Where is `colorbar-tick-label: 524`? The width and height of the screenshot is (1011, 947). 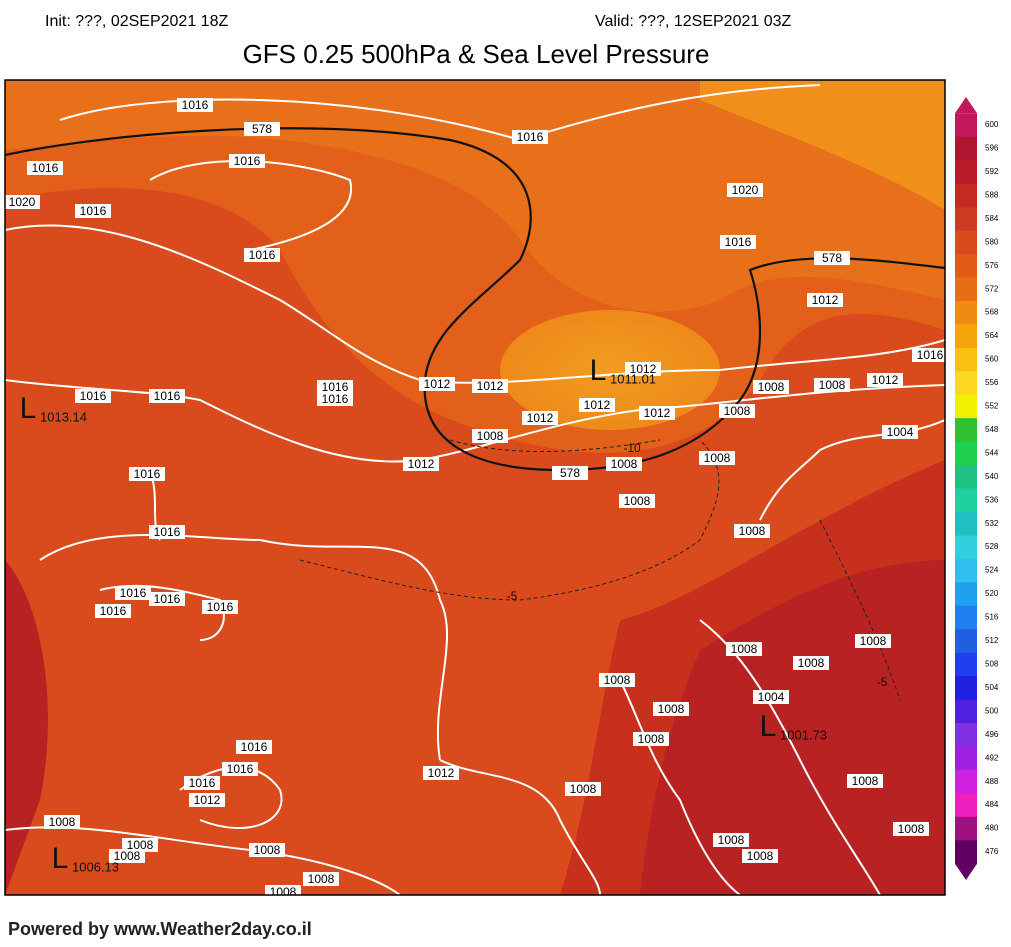 colorbar-tick-label: 524 is located at coordinates (992, 570).